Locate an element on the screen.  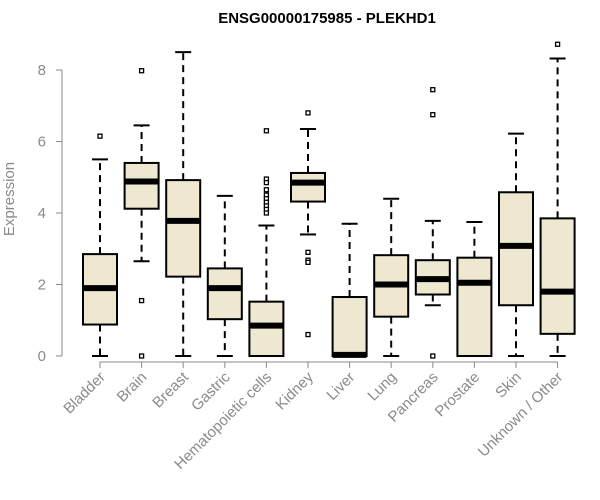
box-pancreas is located at coordinates (432, 223).